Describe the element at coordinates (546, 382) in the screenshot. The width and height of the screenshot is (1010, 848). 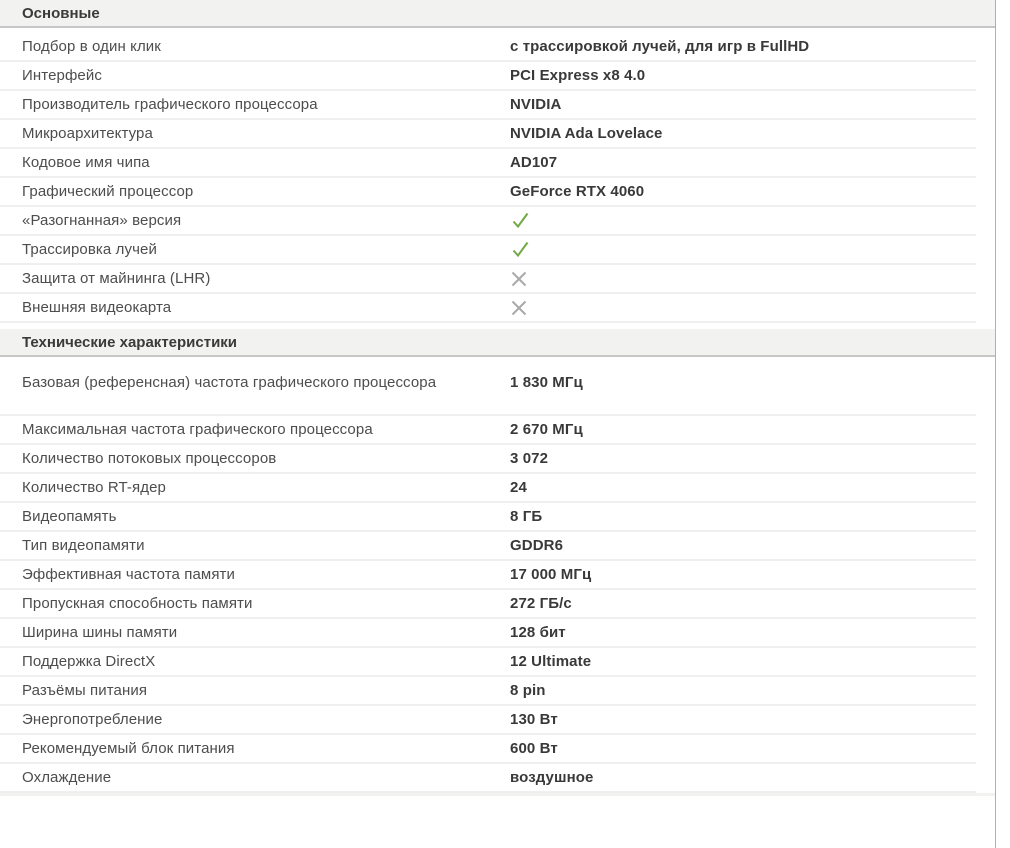
I see `spec-value: 1 830 МГц` at that location.